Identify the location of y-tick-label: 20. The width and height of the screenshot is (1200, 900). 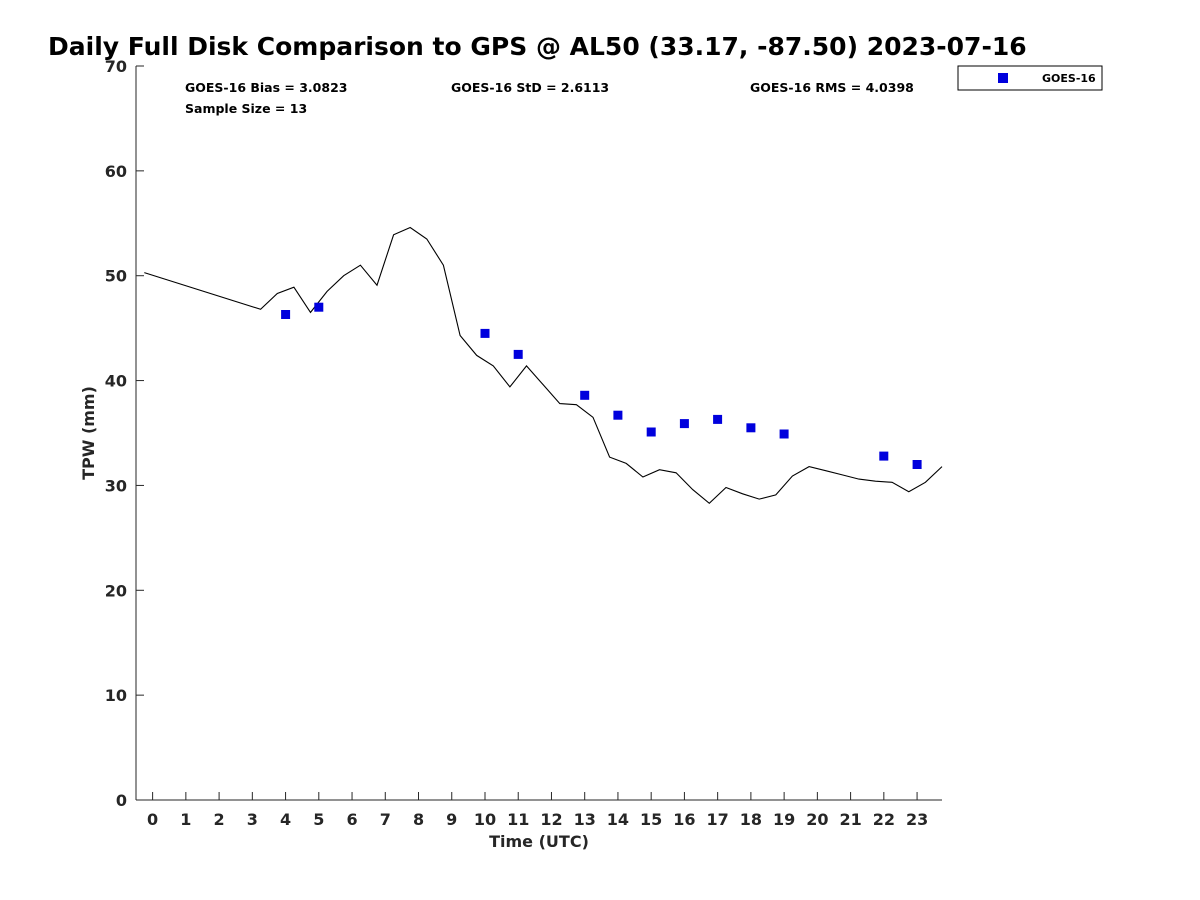
(116, 590).